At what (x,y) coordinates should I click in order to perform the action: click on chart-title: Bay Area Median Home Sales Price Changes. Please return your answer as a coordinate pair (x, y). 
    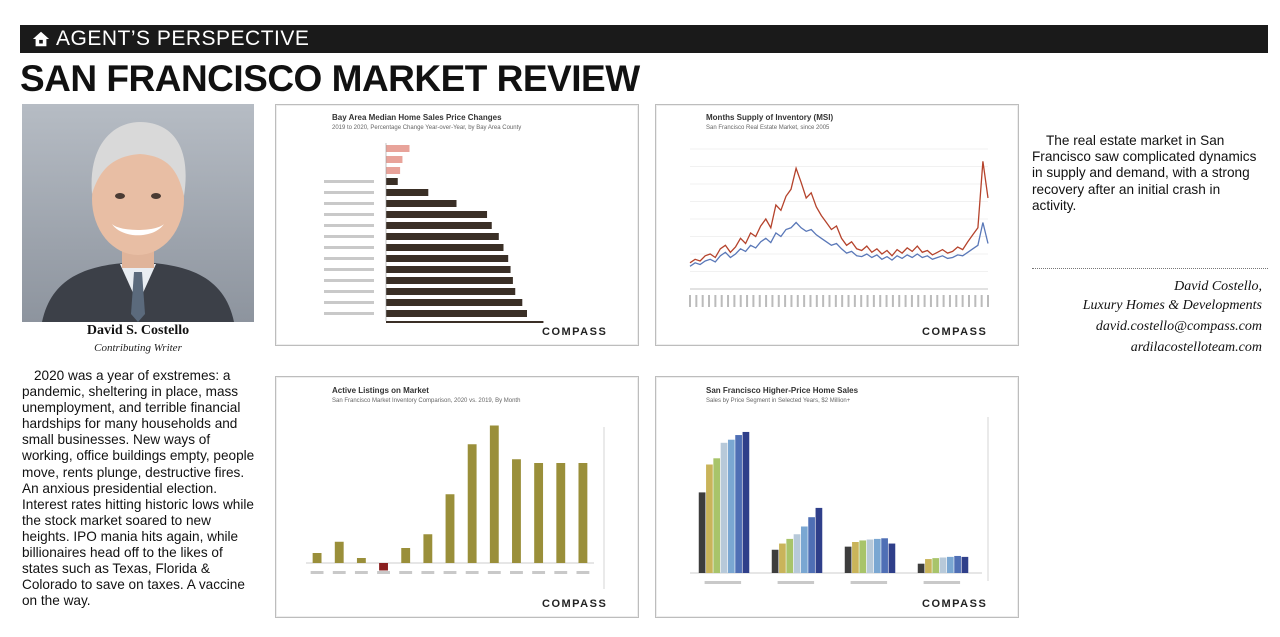
    Looking at the image, I should click on (417, 117).